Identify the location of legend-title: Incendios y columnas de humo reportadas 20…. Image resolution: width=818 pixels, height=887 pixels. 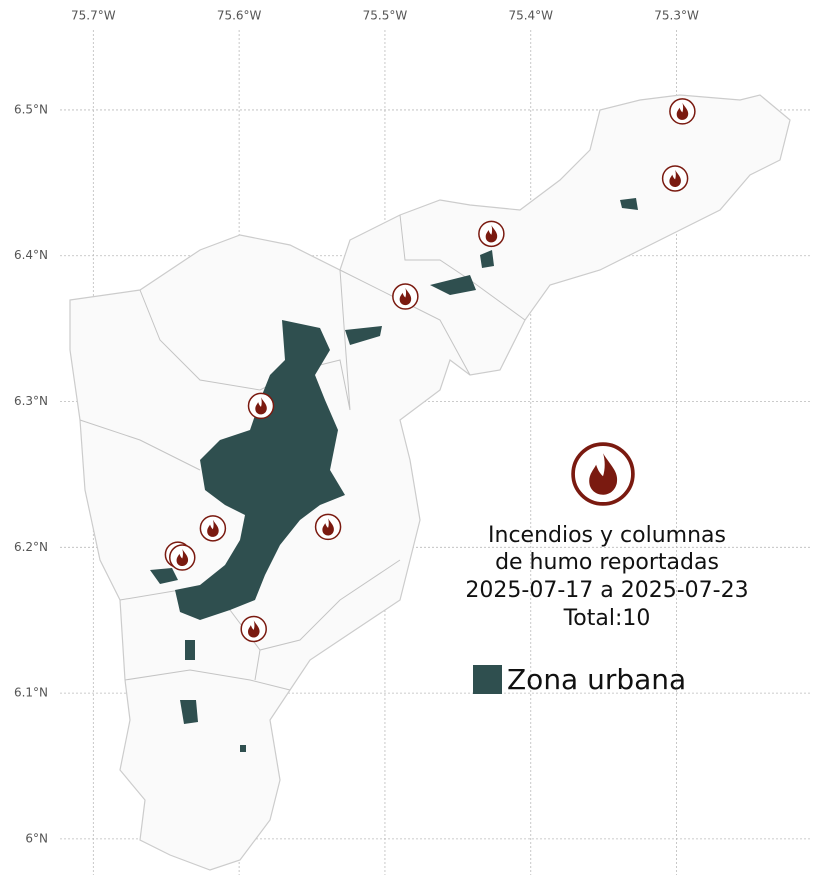
(606, 577).